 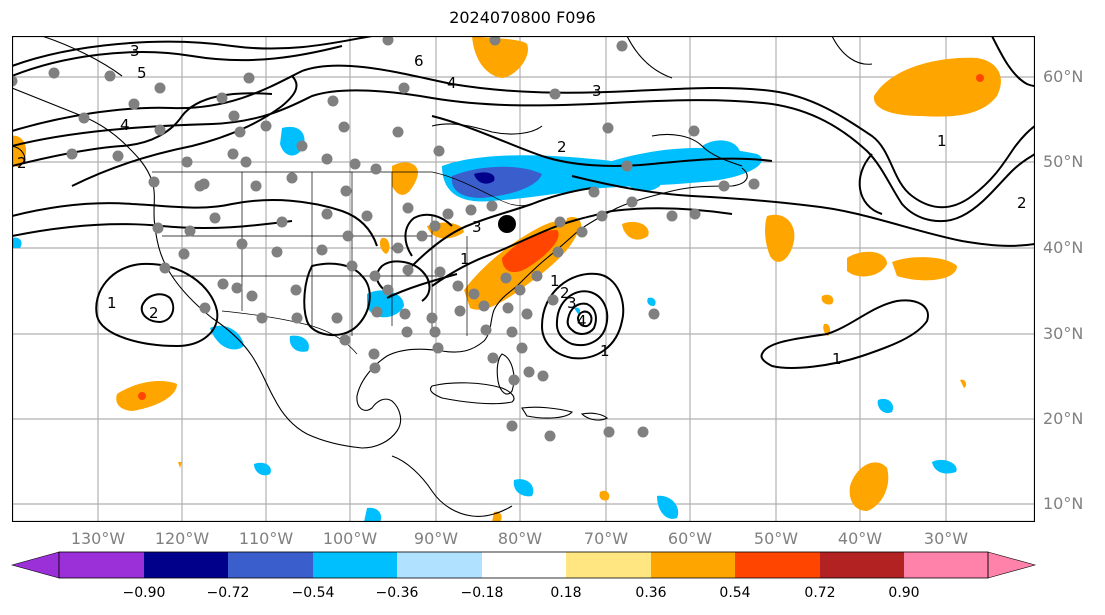 What do you see at coordinates (690, 538) in the screenshot?
I see `lon-label-60w: 60°W` at bounding box center [690, 538].